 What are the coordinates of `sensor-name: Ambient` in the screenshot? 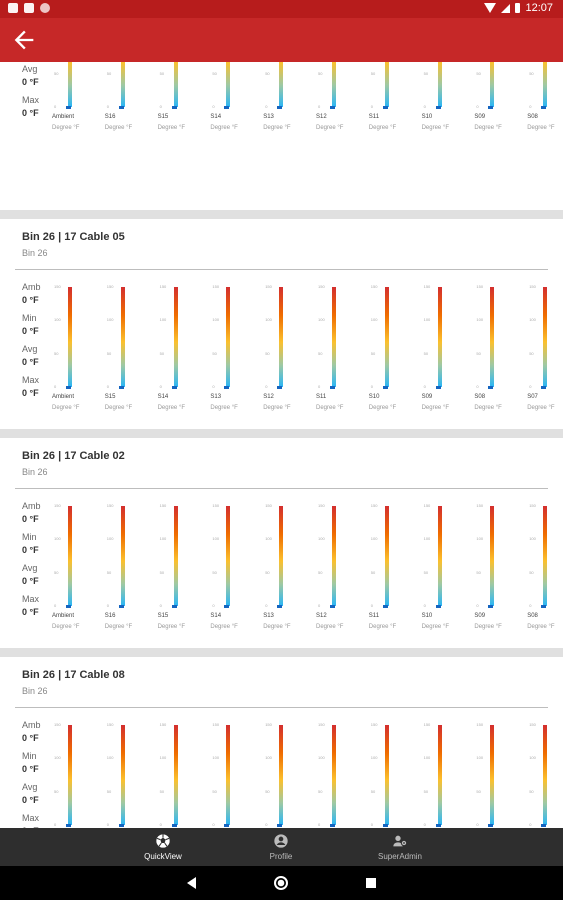 It's located at (63, 117).